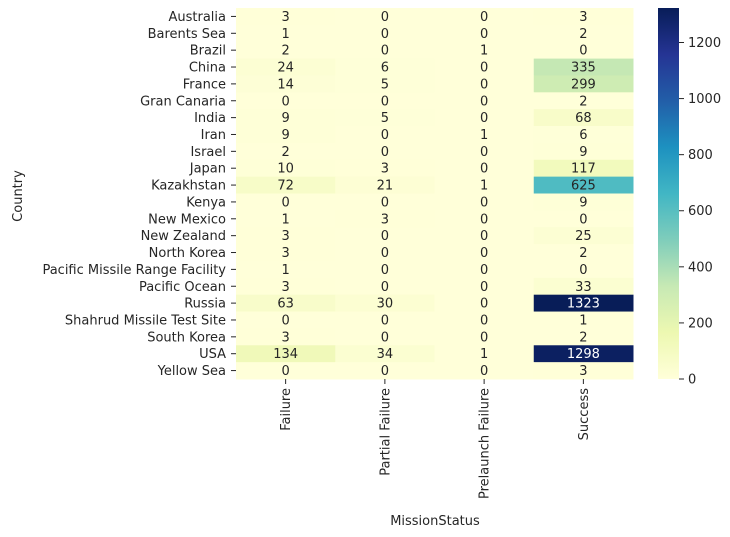 Image resolution: width=730 pixels, height=537 pixels. What do you see at coordinates (584, 414) in the screenshot?
I see `x-tick-label: Success` at bounding box center [584, 414].